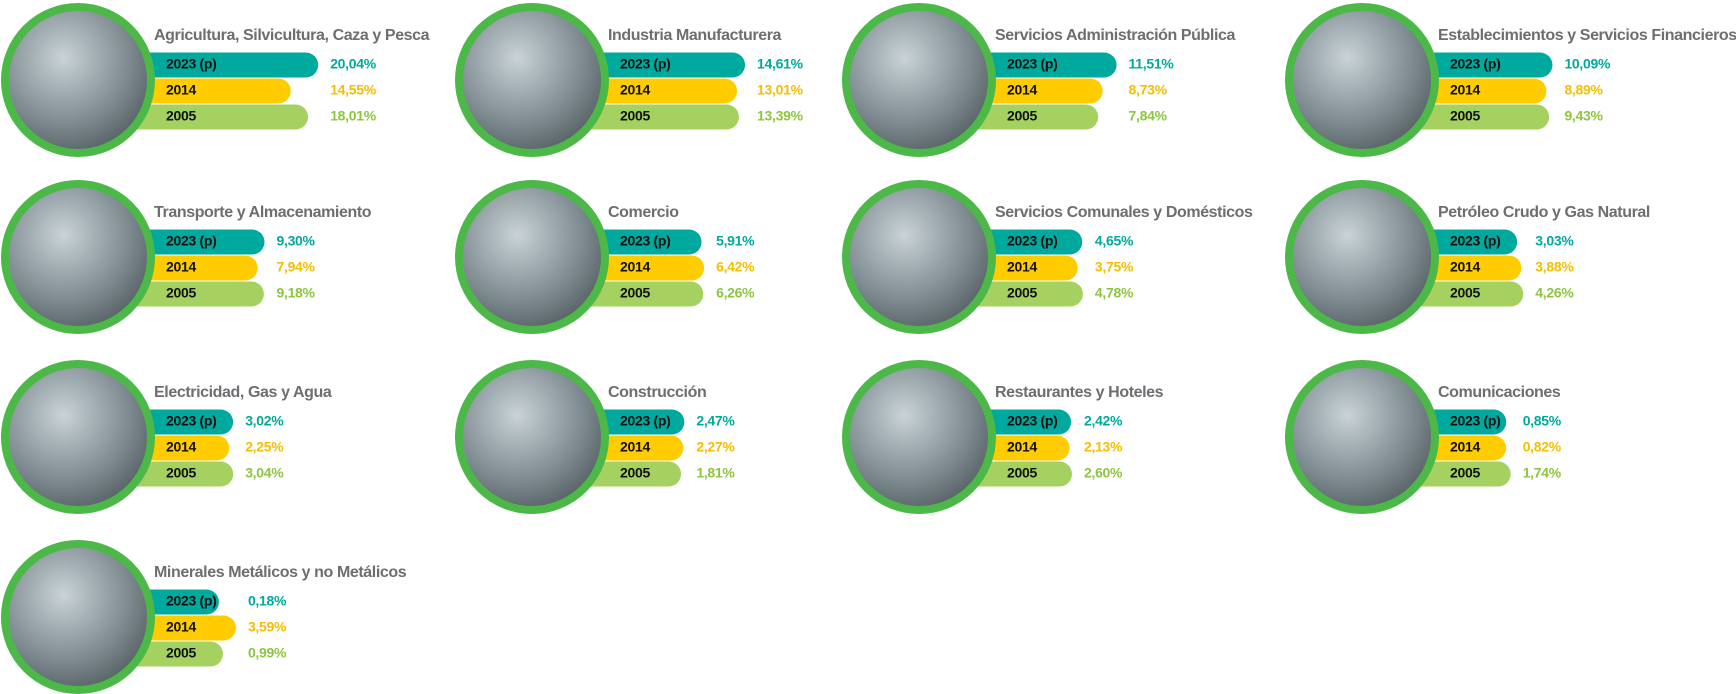  I want to click on value-label: 1,81%, so click(715, 473).